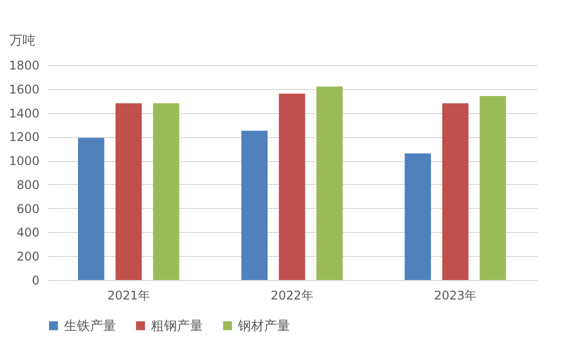 Image resolution: width=571 pixels, height=343 pixels. What do you see at coordinates (28, 185) in the screenshot?
I see `y-tick-label: 800` at bounding box center [28, 185].